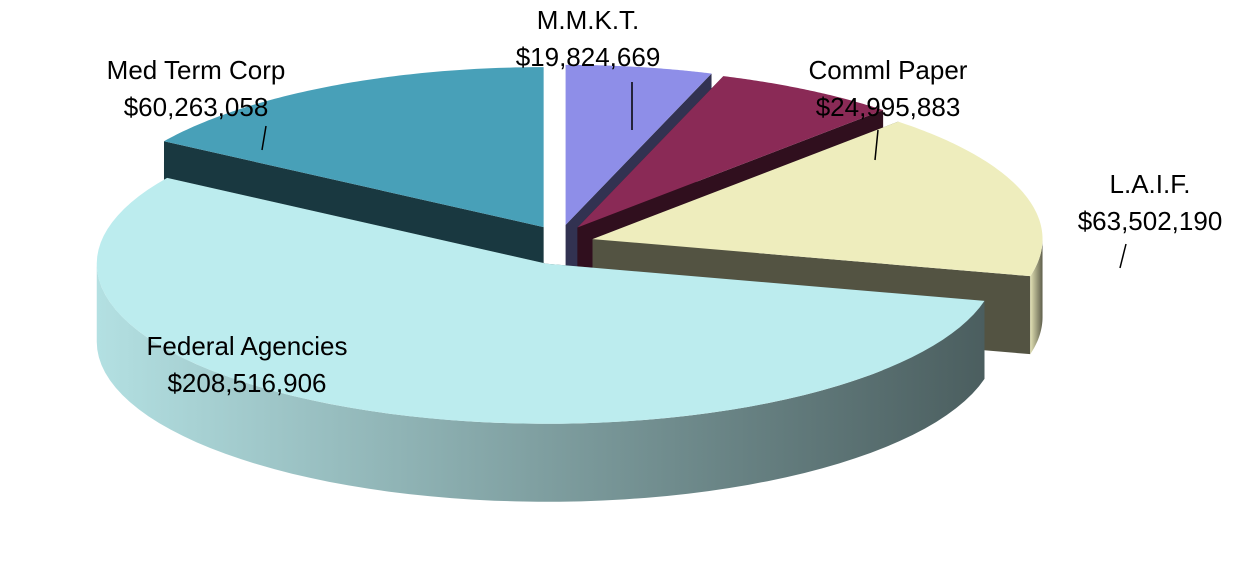  Describe the element at coordinates (246, 383) in the screenshot. I see `slice-value-label: $208,516,906` at that location.